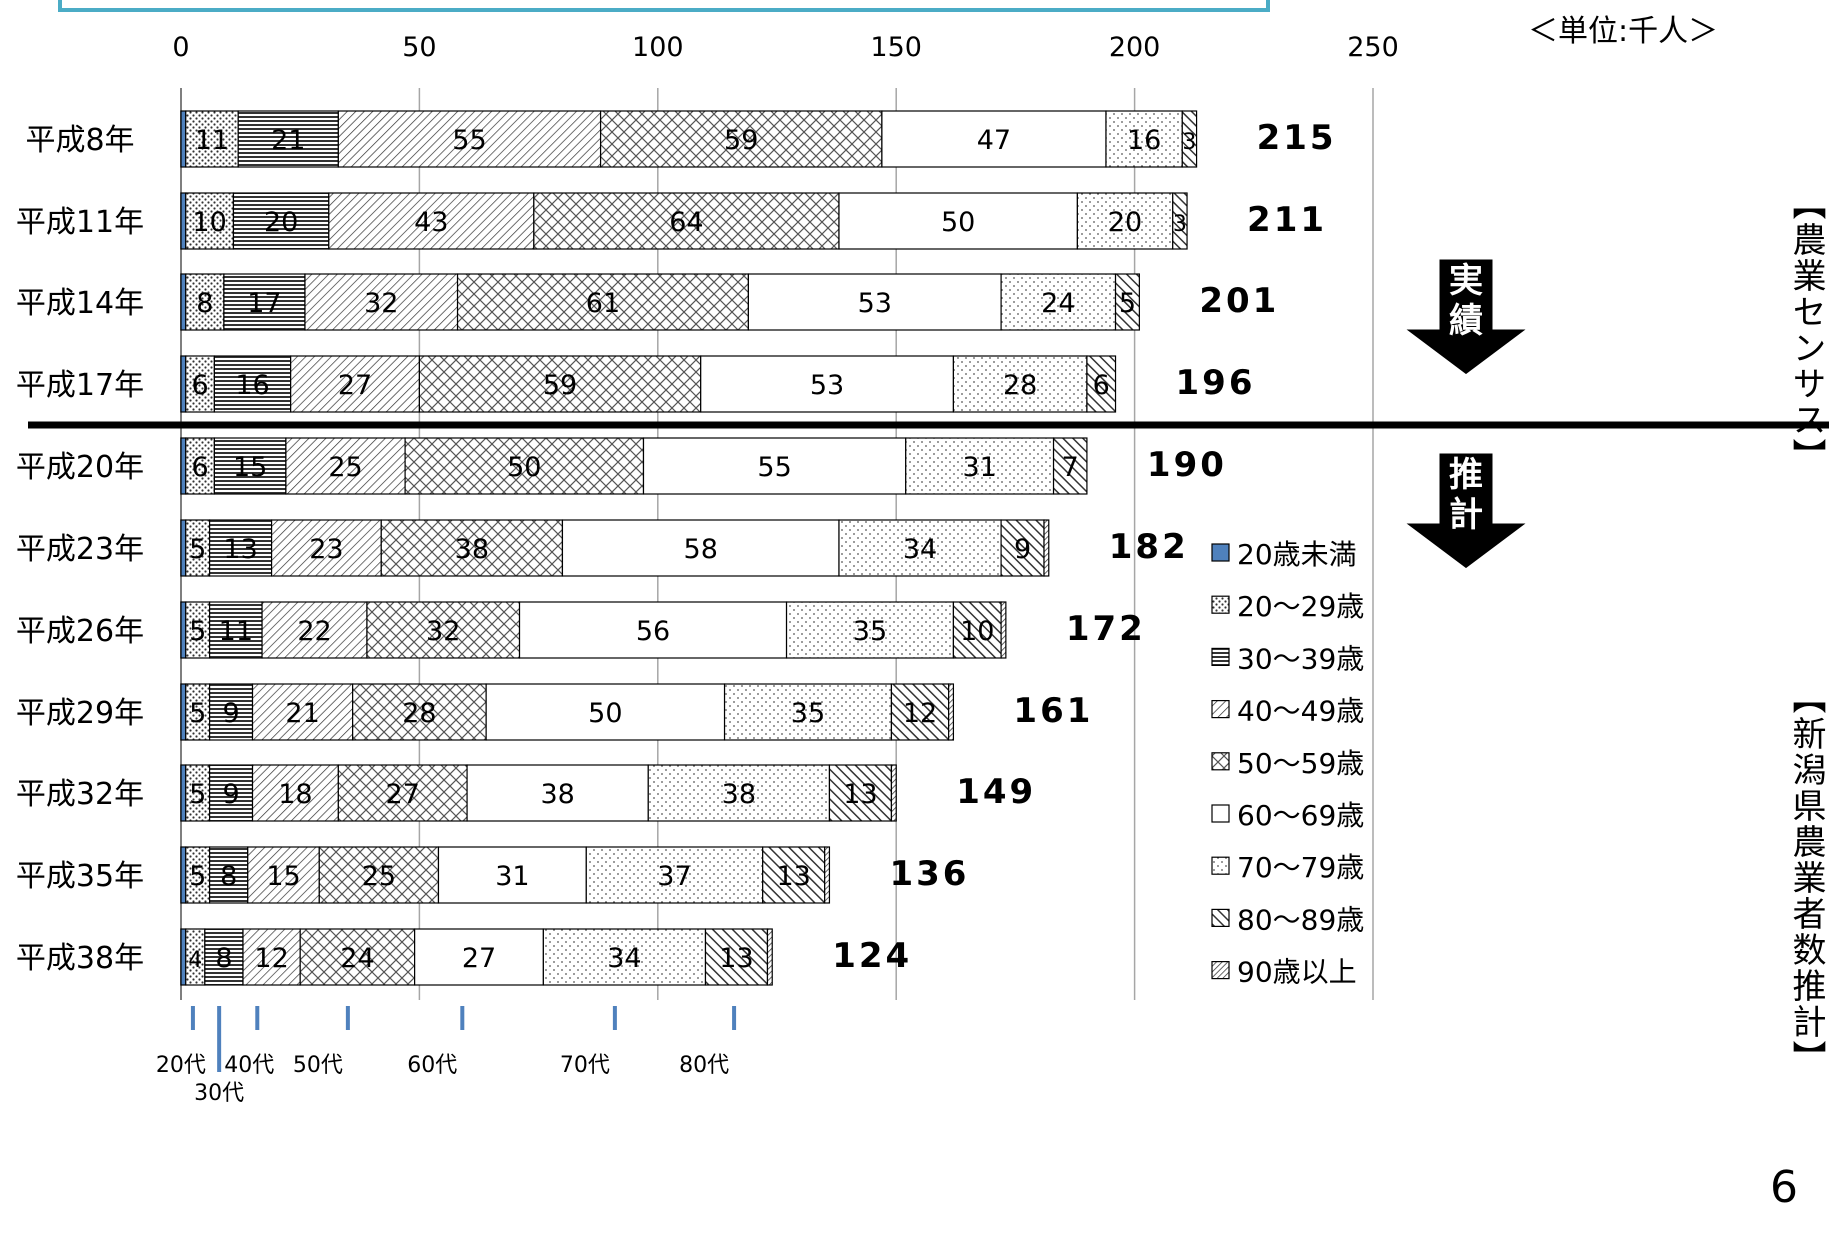 The image size is (1829, 1244). Describe the element at coordinates (281, 222) in the screenshot. I see `bar-value-label: 20` at that location.